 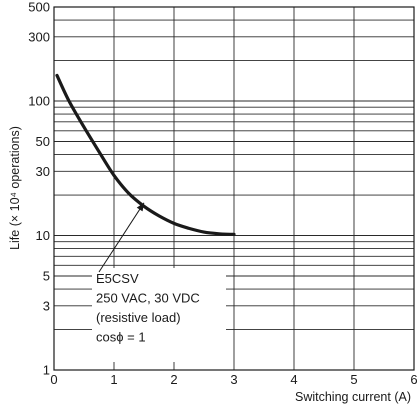 I want to click on y-tick-label: 1, so click(x=46, y=370).